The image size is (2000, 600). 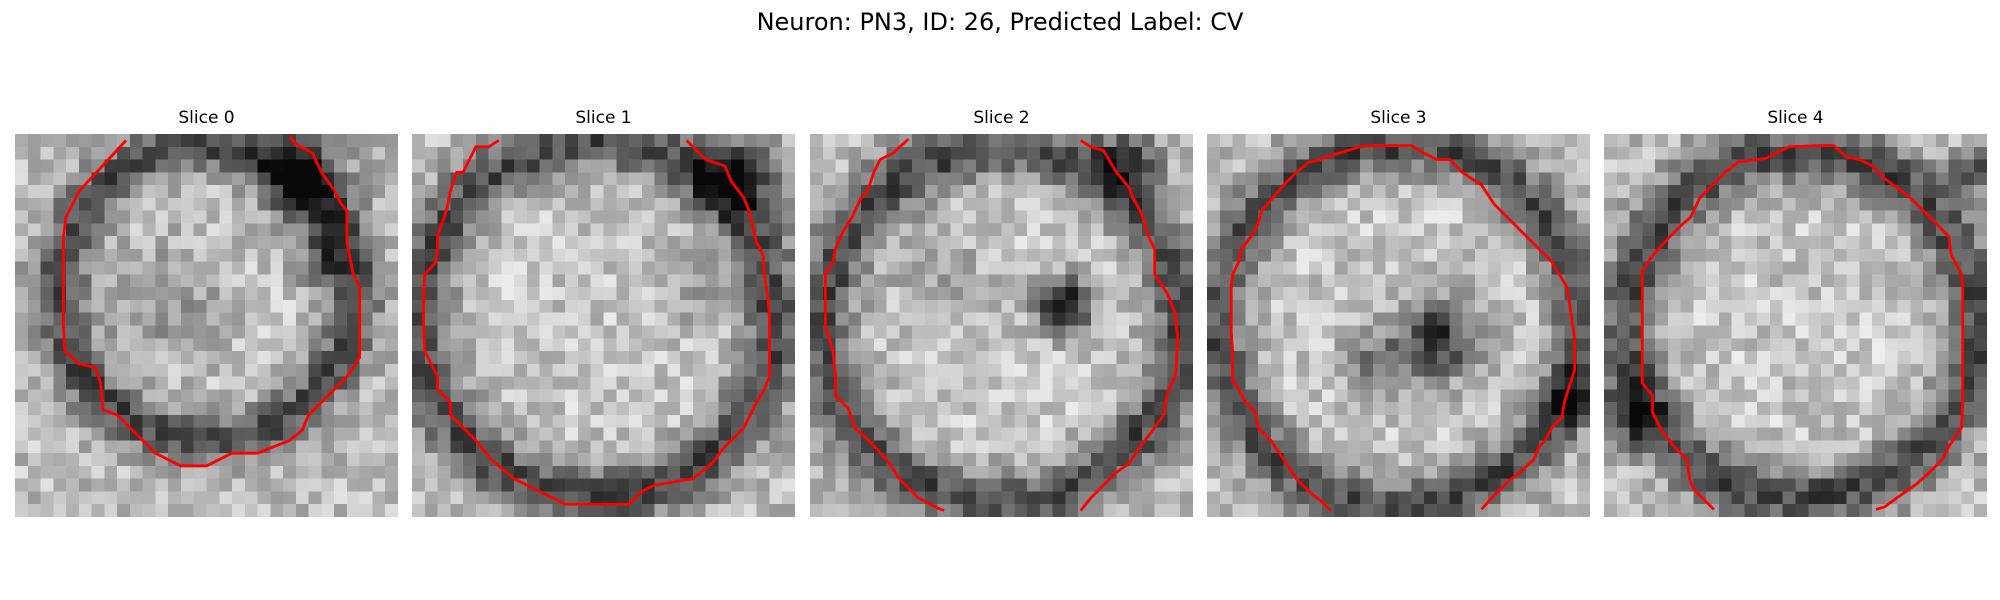 What do you see at coordinates (1001, 118) in the screenshot?
I see `slice-title: Slice 2` at bounding box center [1001, 118].